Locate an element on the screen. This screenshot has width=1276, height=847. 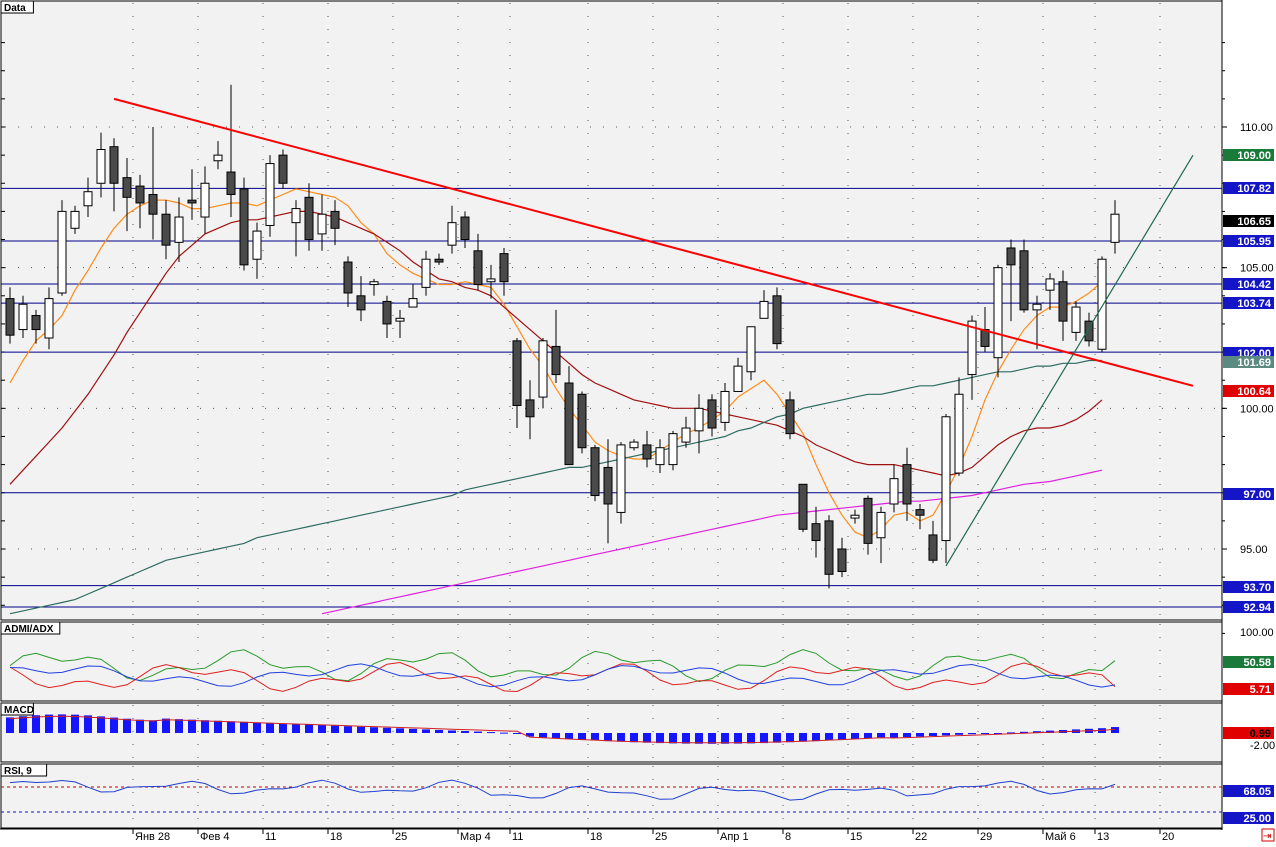
scroll-arrow-icon: ⇥ is located at coordinates (1267, 836).